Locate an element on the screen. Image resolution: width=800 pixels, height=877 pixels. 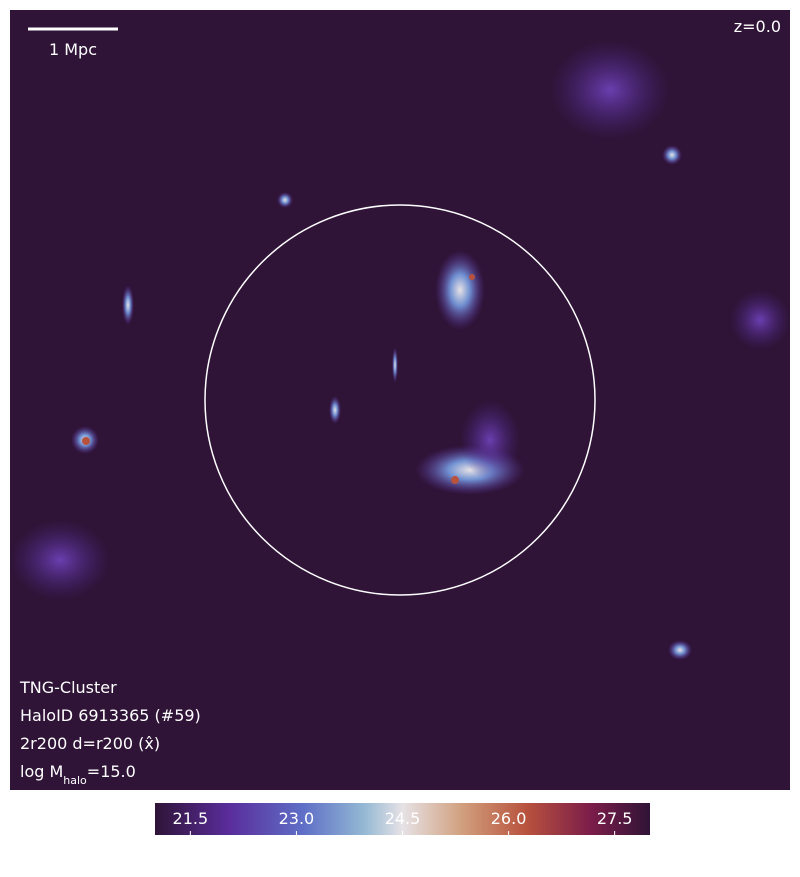
colorbar-tick-label: 23.0 is located at coordinates (297, 818).